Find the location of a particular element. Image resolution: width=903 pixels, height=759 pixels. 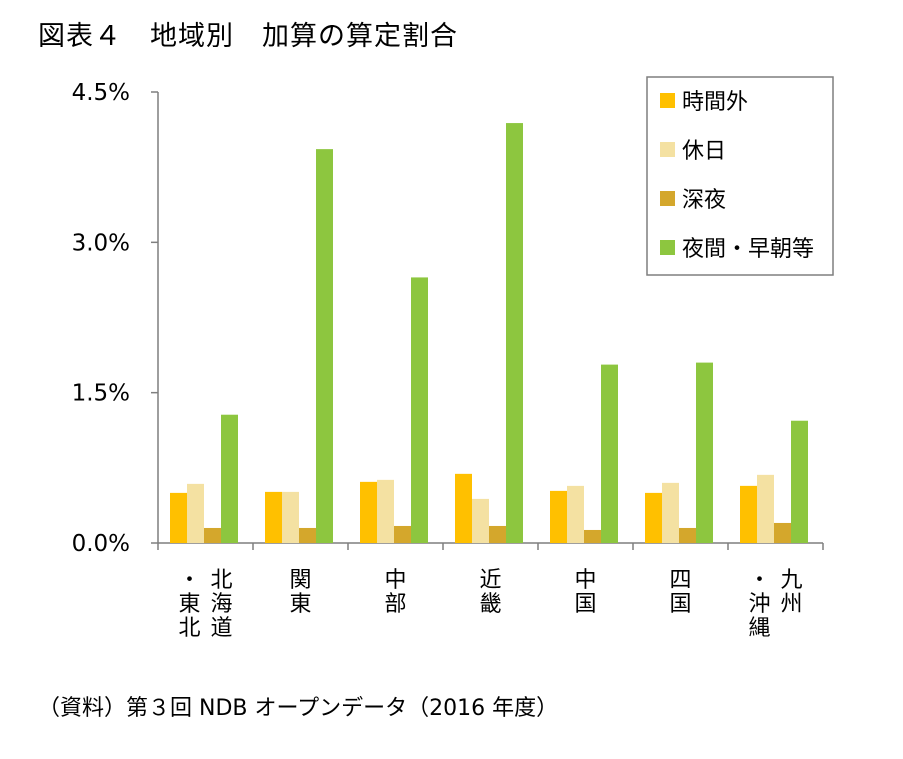

legend-label: 深夜 is located at coordinates (704, 200).